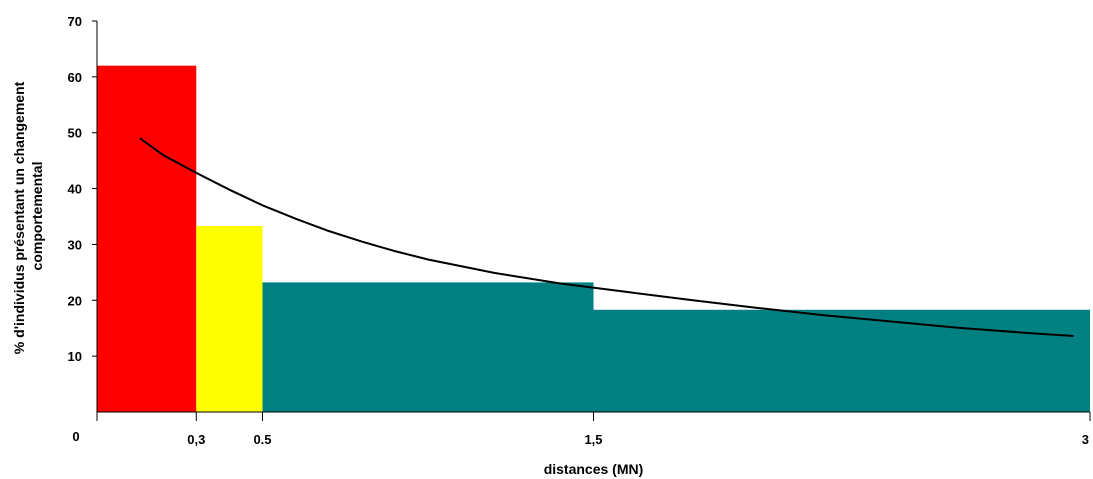 The image size is (1093, 479). I want to click on x-axis-title: distances (MN), so click(594, 469).